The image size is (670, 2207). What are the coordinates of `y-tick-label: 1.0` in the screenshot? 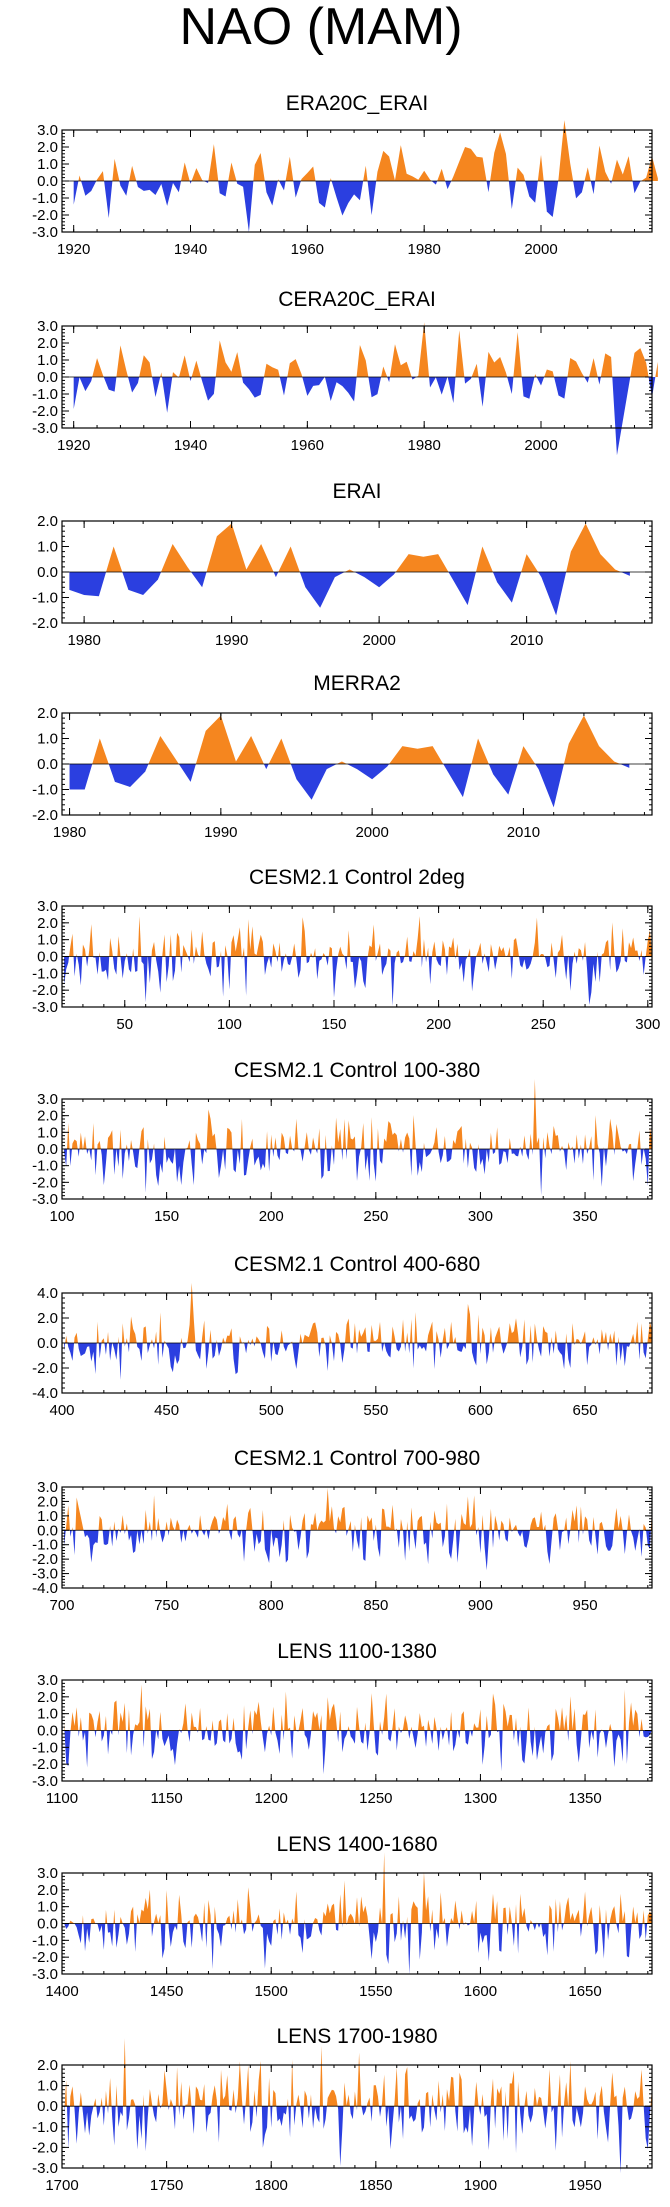 It's located at (47, 360).